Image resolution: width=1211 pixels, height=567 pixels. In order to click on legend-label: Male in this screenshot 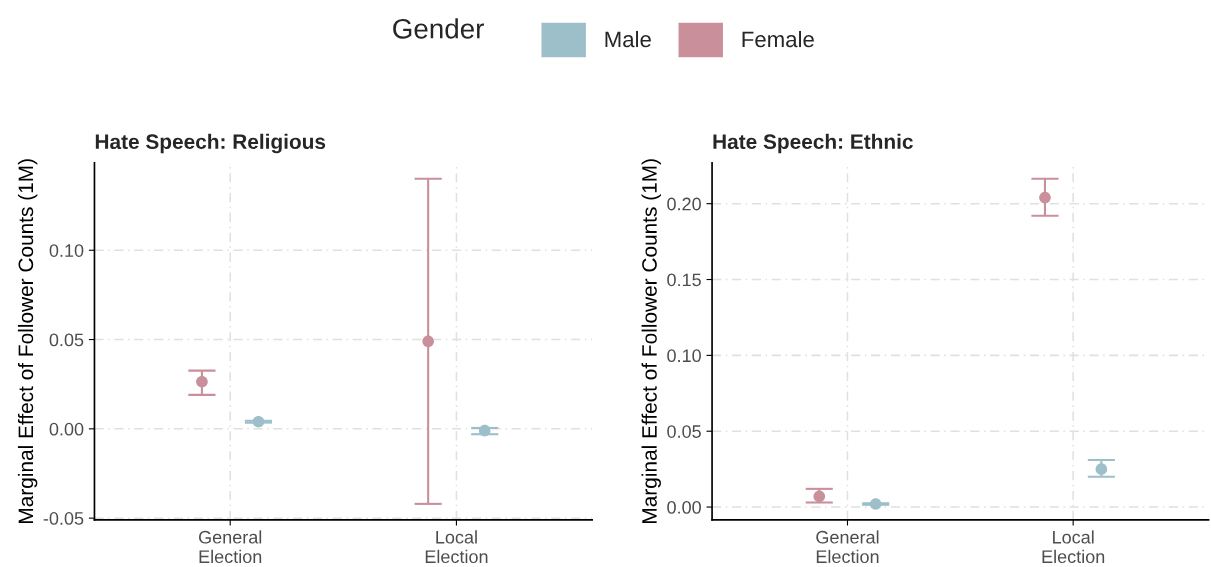, I will do `click(628, 39)`.